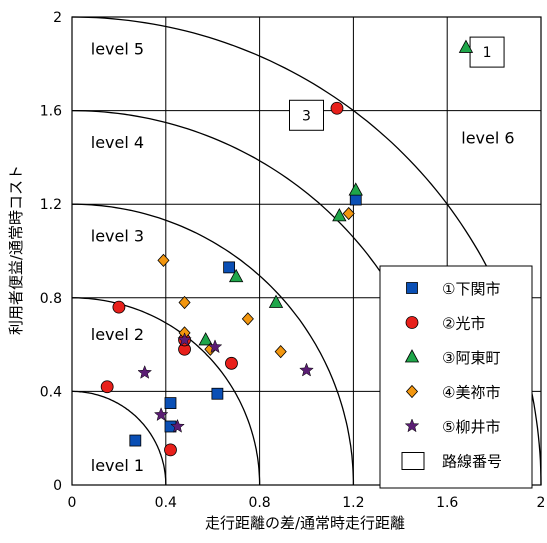 Image resolution: width=547 pixels, height=543 pixels. Describe the element at coordinates (51, 112) in the screenshot. I see `y-tick-label: 1.6` at that location.